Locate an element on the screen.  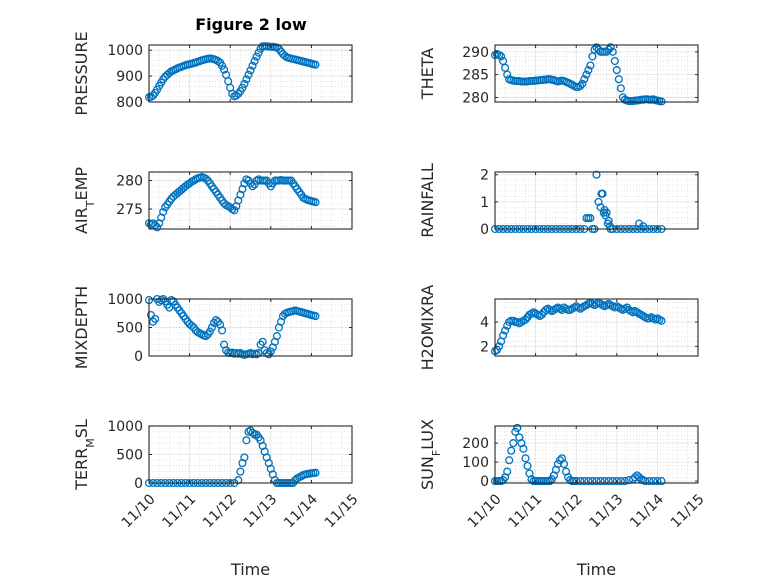
figure-title: Figure 2 low is located at coordinates (251, 24).